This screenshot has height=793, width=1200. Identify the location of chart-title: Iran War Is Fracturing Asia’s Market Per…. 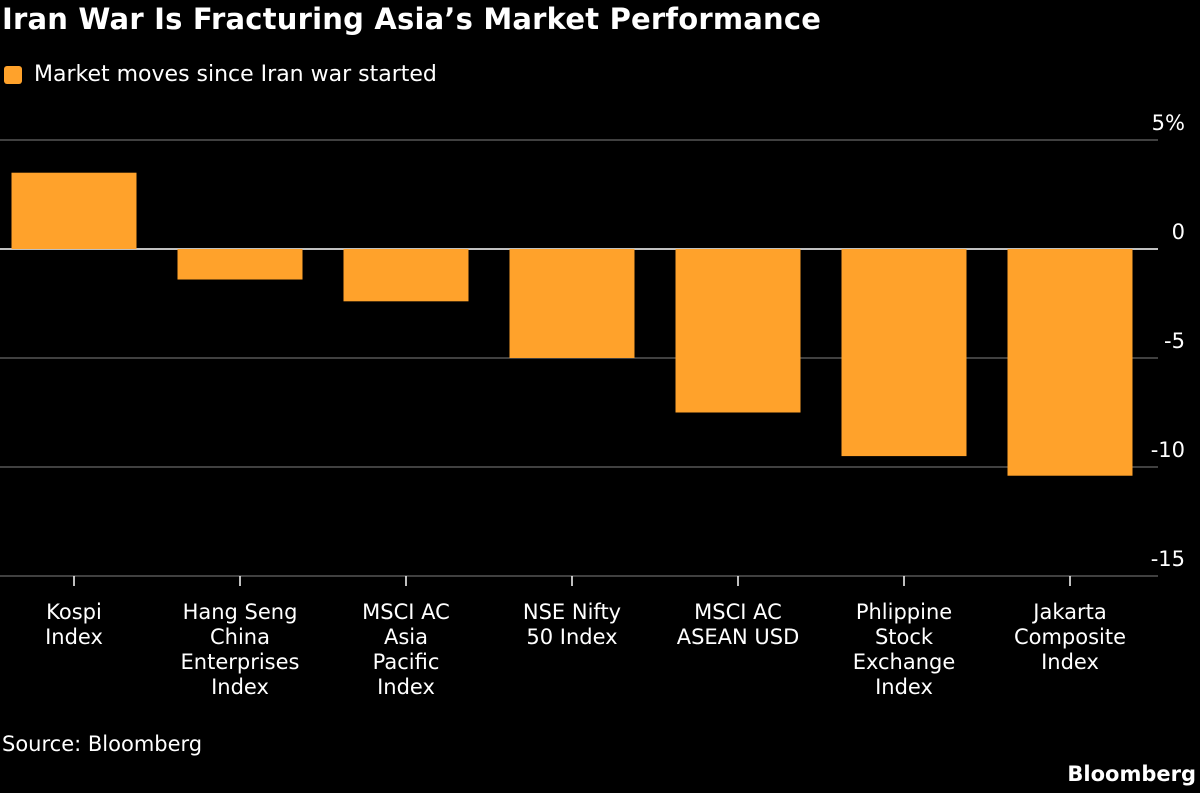
(412, 19).